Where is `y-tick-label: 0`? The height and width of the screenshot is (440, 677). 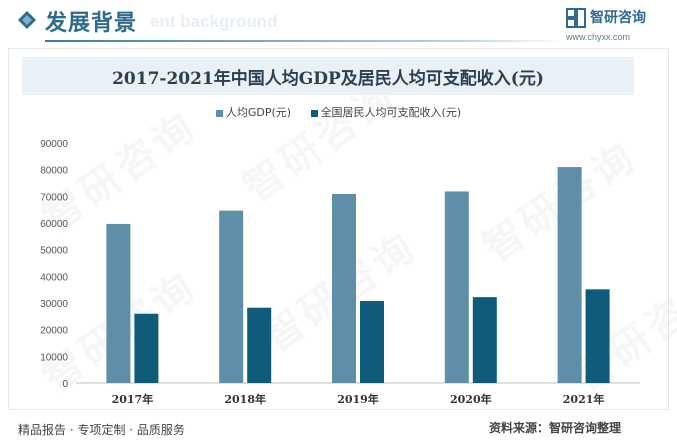 y-tick-label: 0 is located at coordinates (65, 384).